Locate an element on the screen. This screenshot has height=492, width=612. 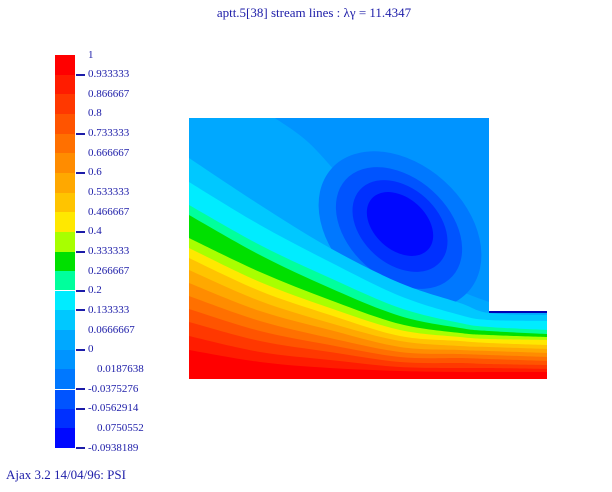
colorbar-label: 0.666667 is located at coordinates (109, 152).